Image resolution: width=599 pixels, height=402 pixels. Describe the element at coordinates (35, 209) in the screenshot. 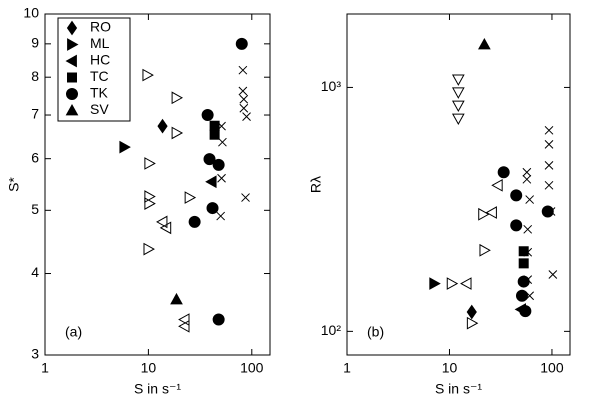

I see `y-tick-label: 5` at that location.